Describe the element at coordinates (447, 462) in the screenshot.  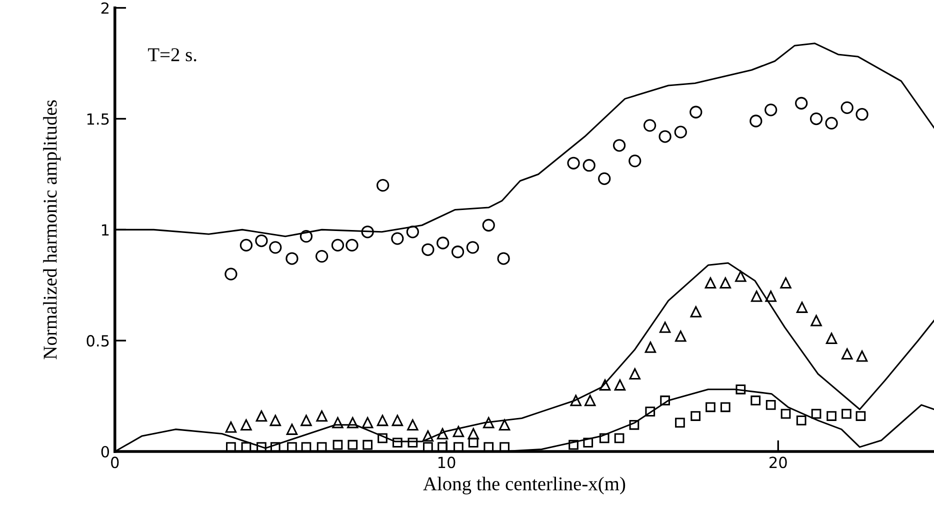
I see `x-tick-label: 10` at that location.